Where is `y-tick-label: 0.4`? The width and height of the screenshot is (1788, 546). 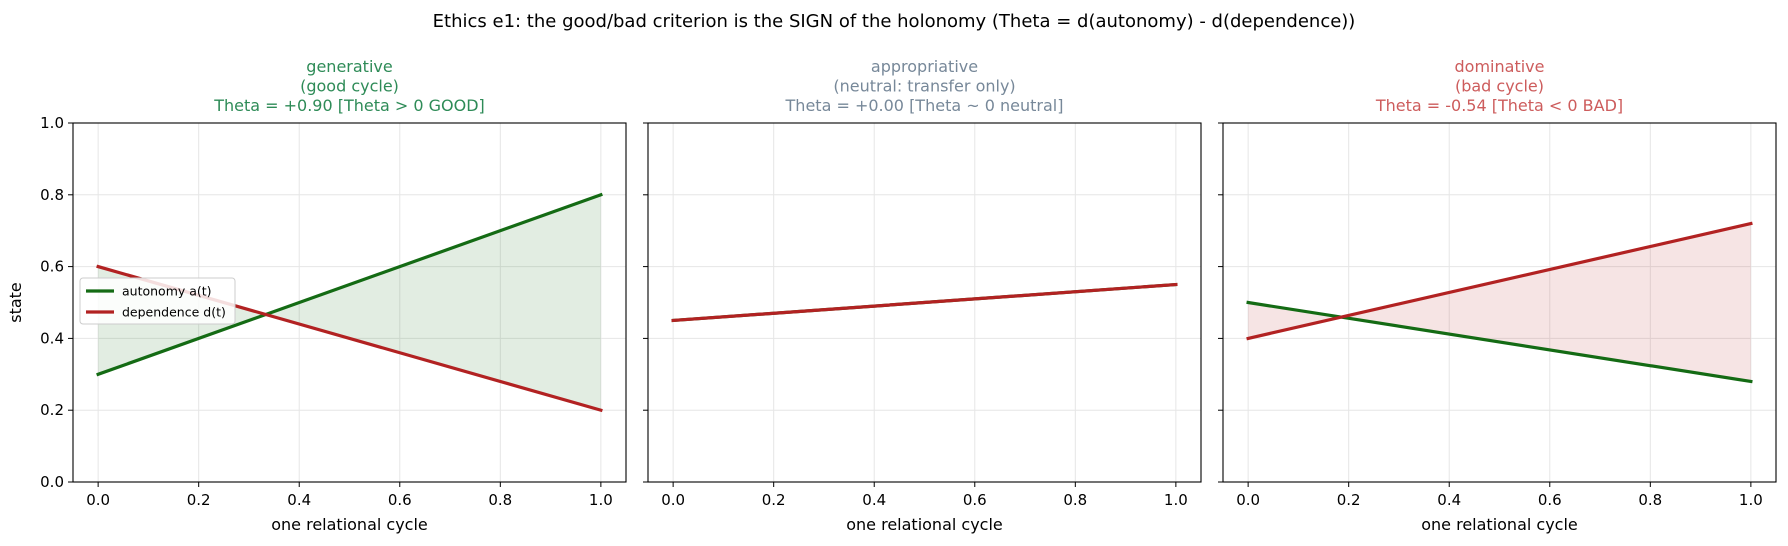 y-tick-label: 0.4 is located at coordinates (52, 338).